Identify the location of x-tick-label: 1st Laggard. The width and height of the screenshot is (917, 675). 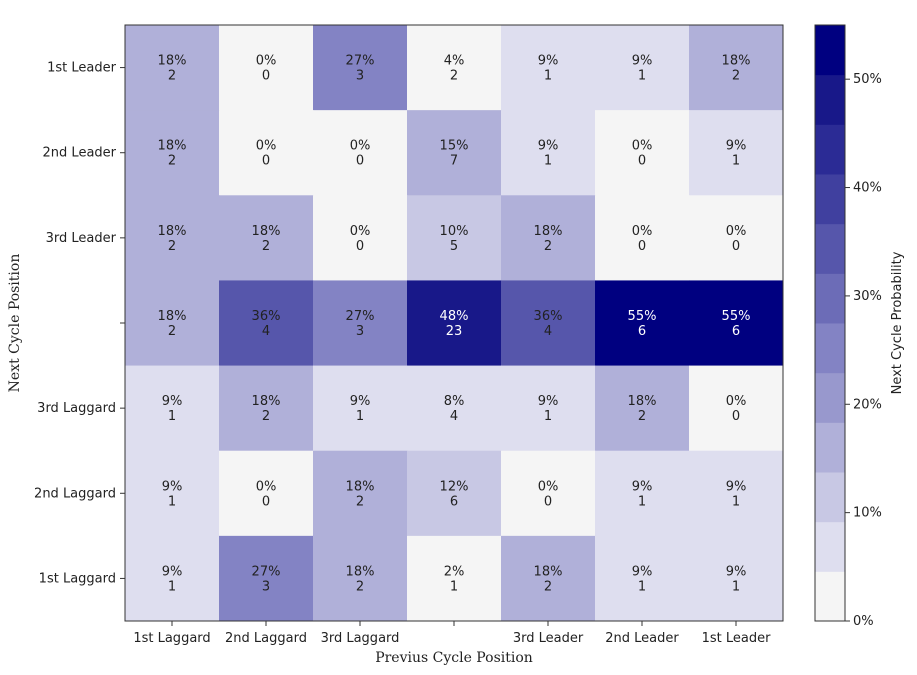
(171, 638).